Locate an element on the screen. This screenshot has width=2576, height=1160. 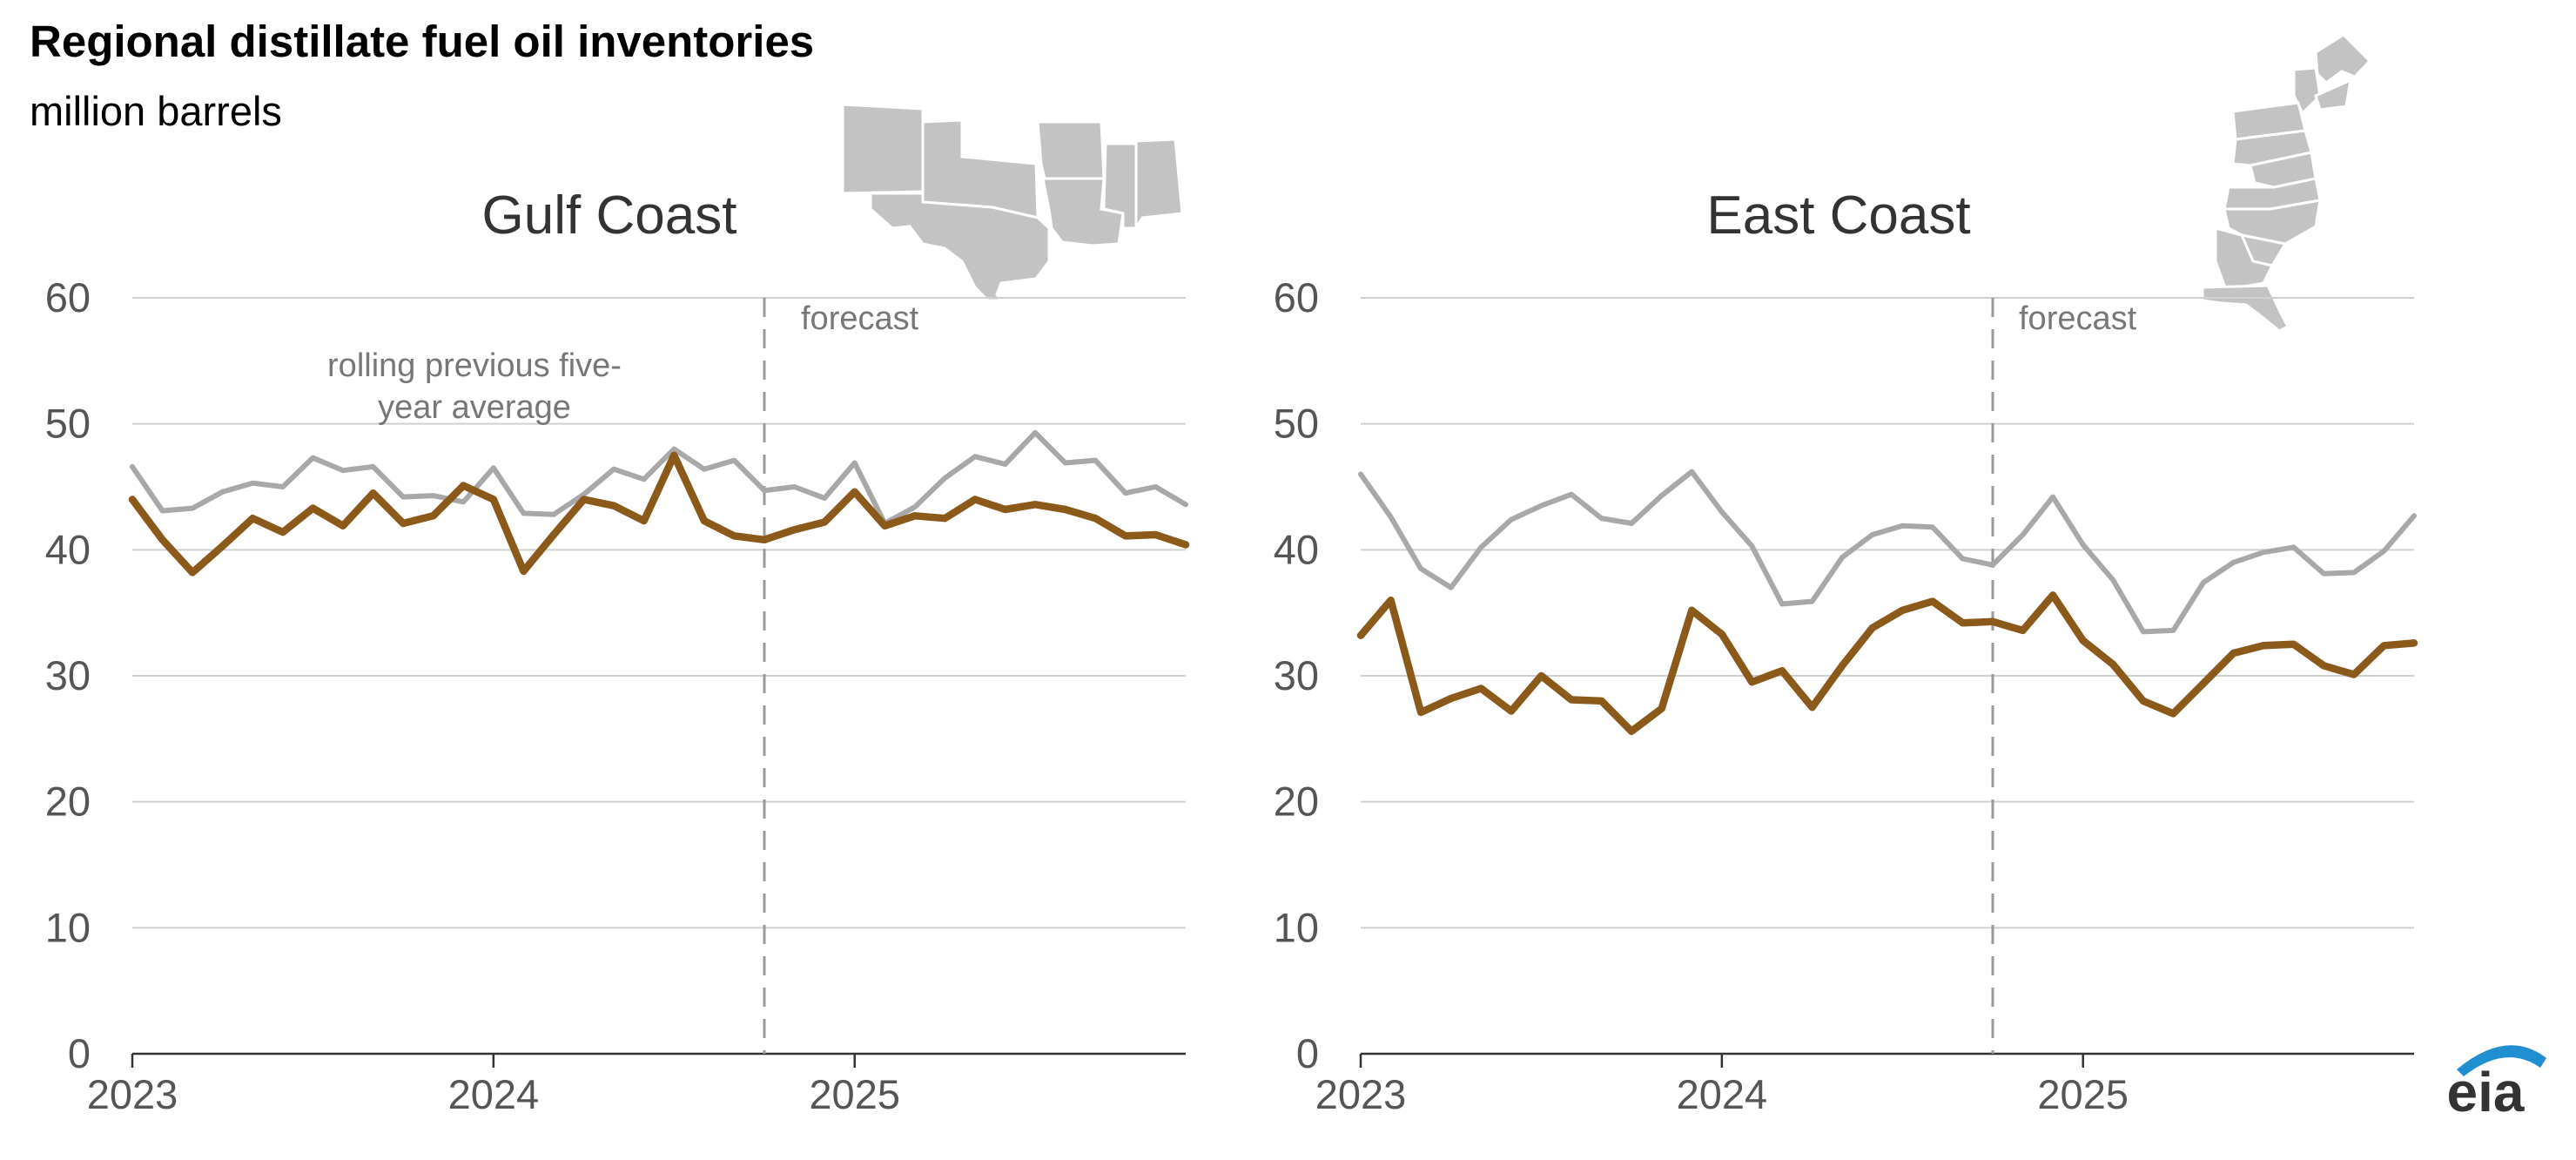
eia-logo: eia is located at coordinates (2496, 1084).